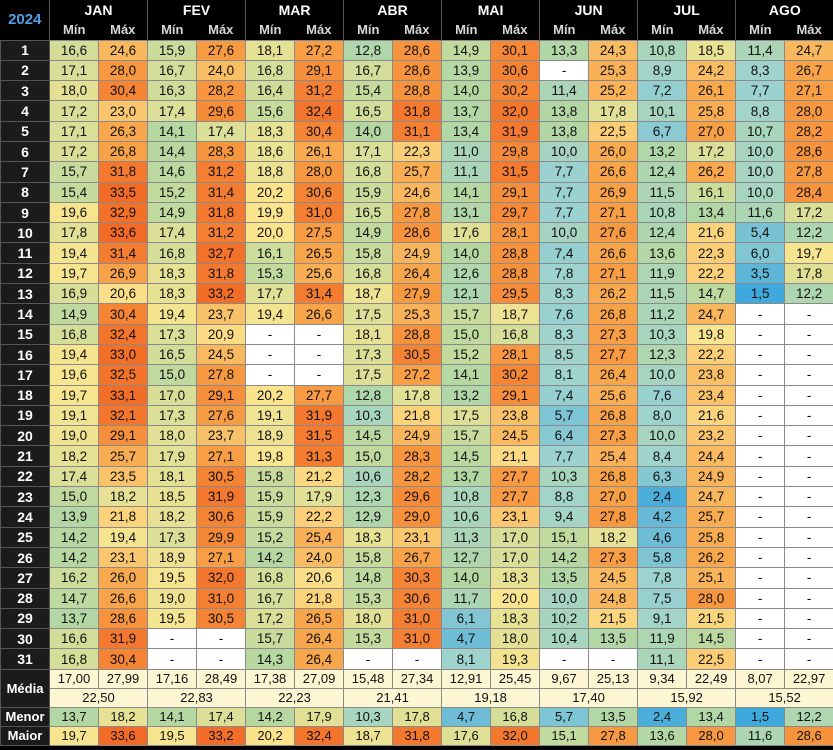  What do you see at coordinates (808, 294) in the screenshot?
I see `max-temp-cell: 12,2` at bounding box center [808, 294].